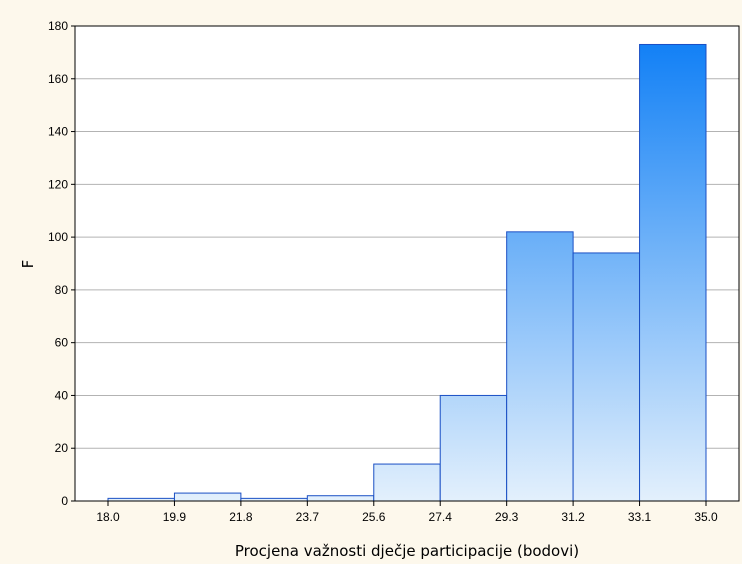 The width and height of the screenshot is (742, 564). What do you see at coordinates (175, 517) in the screenshot?
I see `x-tick-label: 19.9` at bounding box center [175, 517].